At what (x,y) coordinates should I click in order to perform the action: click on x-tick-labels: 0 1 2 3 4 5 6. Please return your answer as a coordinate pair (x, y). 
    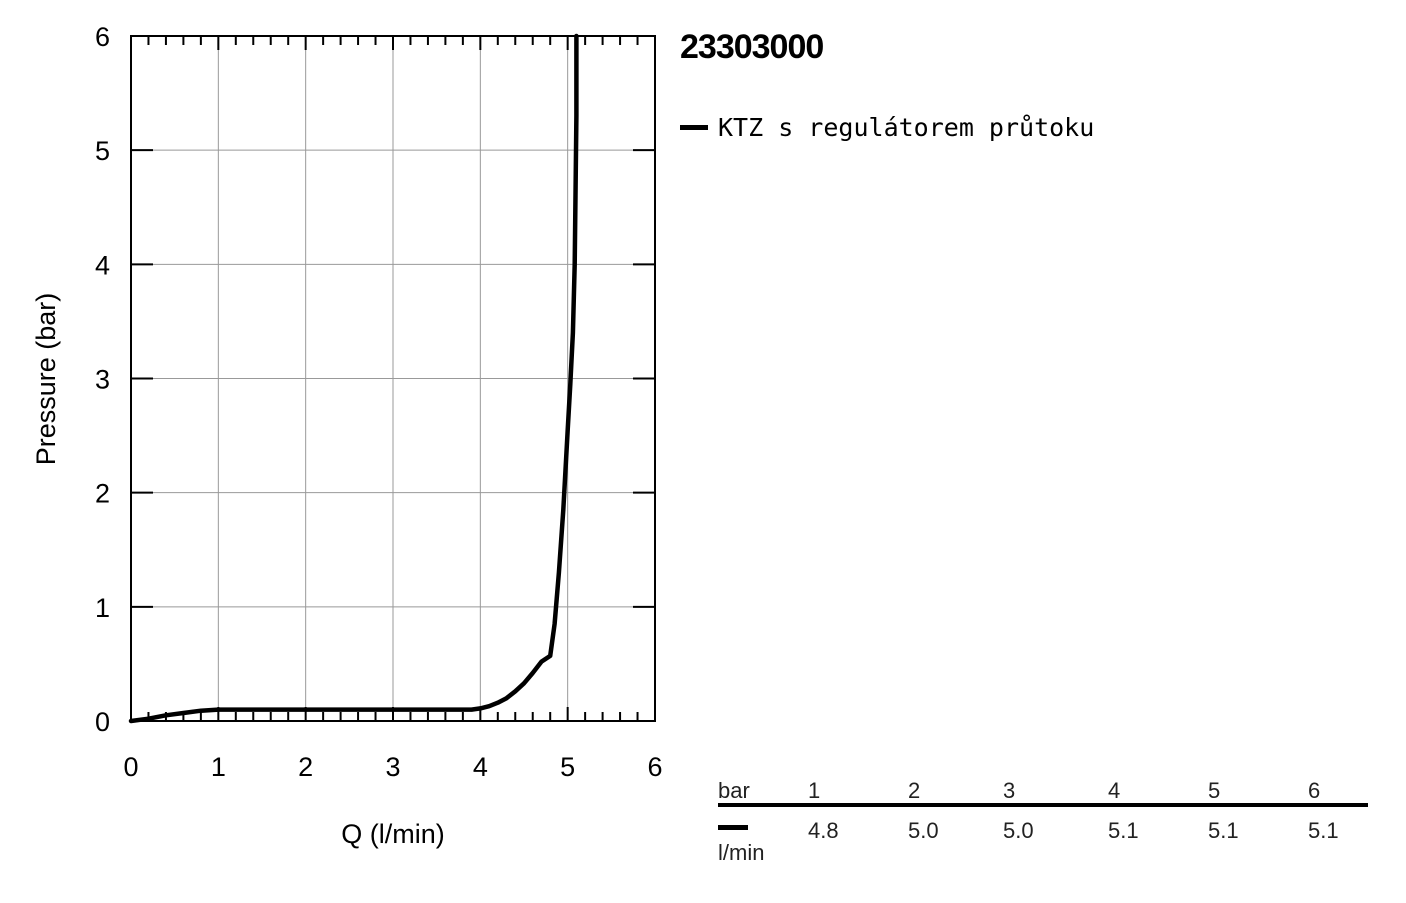
    Looking at the image, I should click on (392, 767).